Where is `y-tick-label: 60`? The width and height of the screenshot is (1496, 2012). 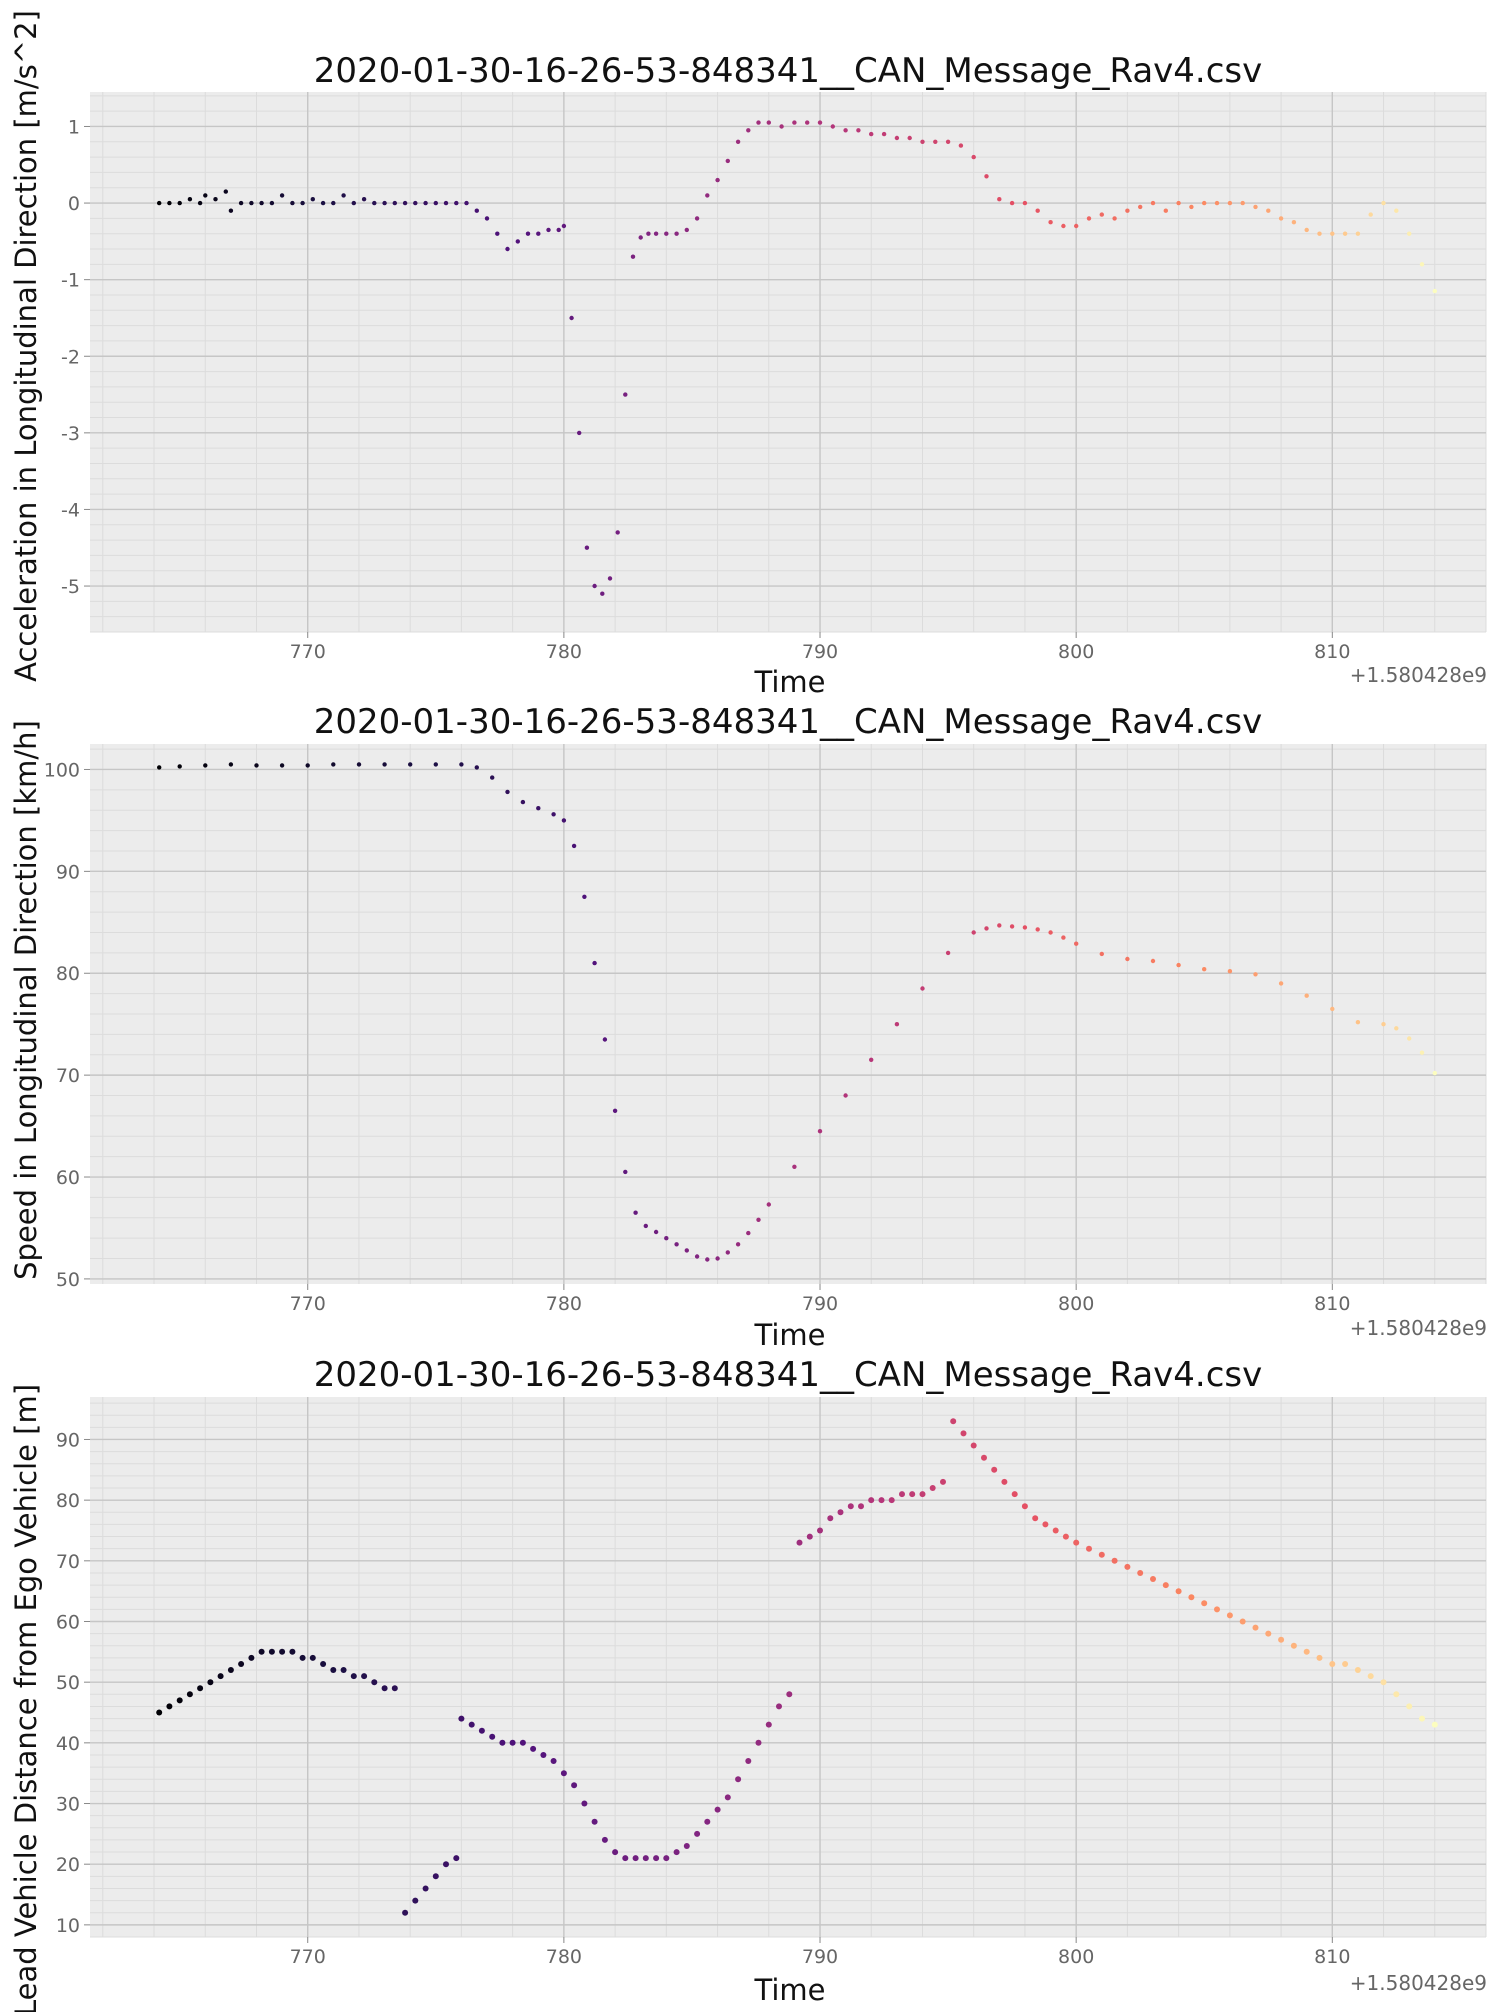
y-tick-label: 60 is located at coordinates (68, 1622).